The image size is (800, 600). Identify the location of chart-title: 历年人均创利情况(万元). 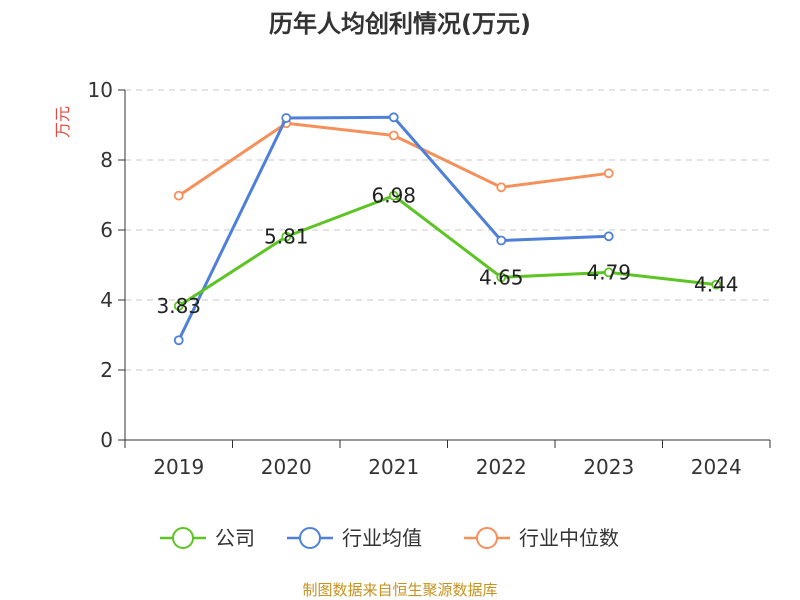
(400, 24).